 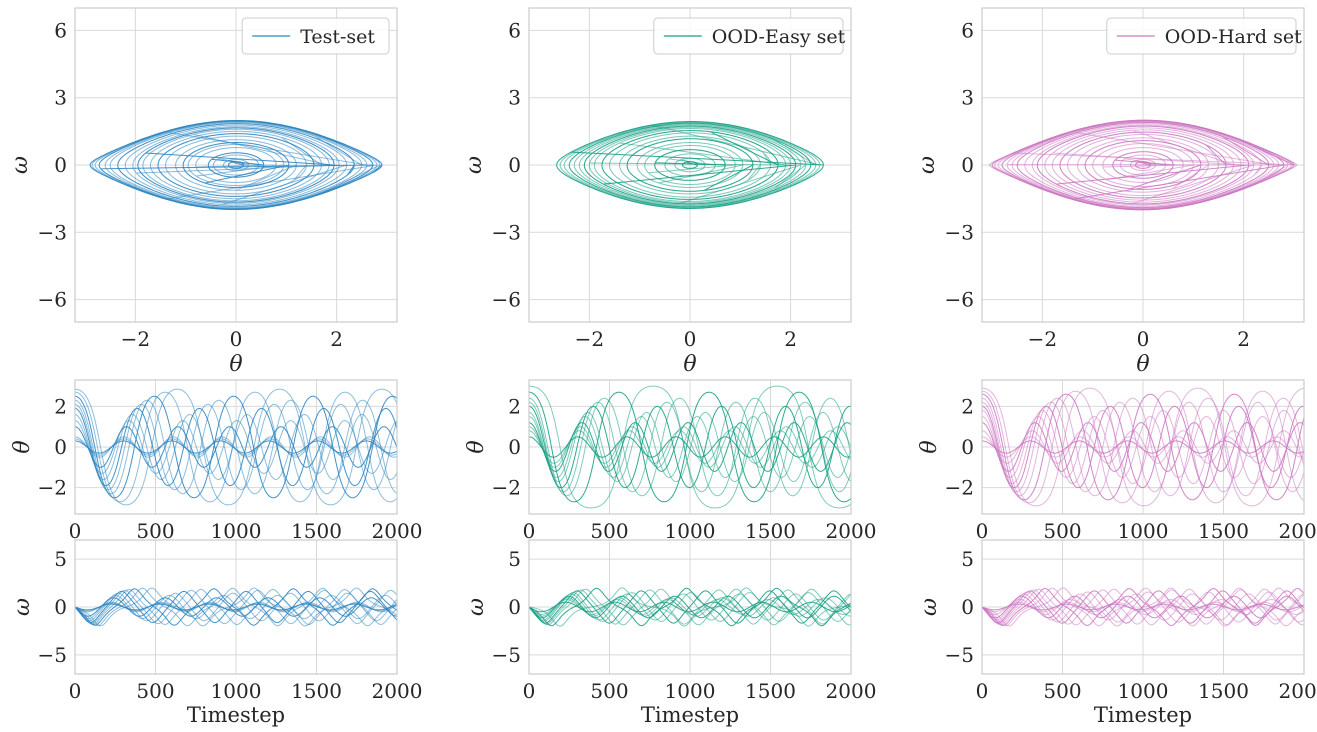 I want to click on legend-label: OOD-Hard set, so click(x=1233, y=37).